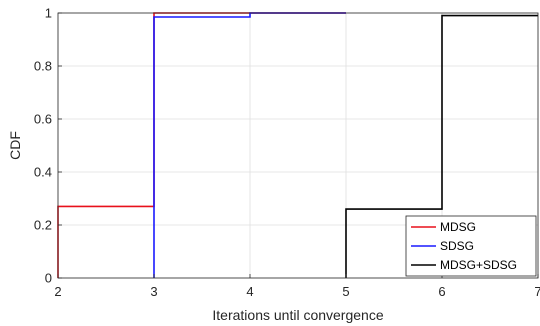 This screenshot has height=326, width=540. Describe the element at coordinates (57, 291) in the screenshot. I see `x-tick-label: 2` at that location.